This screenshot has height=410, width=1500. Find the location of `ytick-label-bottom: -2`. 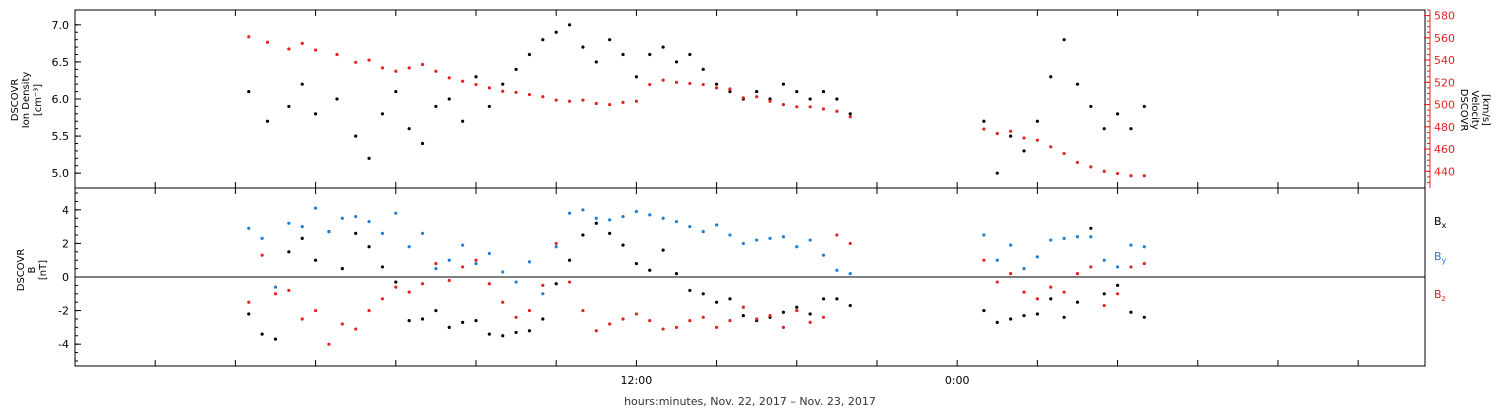

ytick-label-bottom: -2 is located at coordinates (63, 311).